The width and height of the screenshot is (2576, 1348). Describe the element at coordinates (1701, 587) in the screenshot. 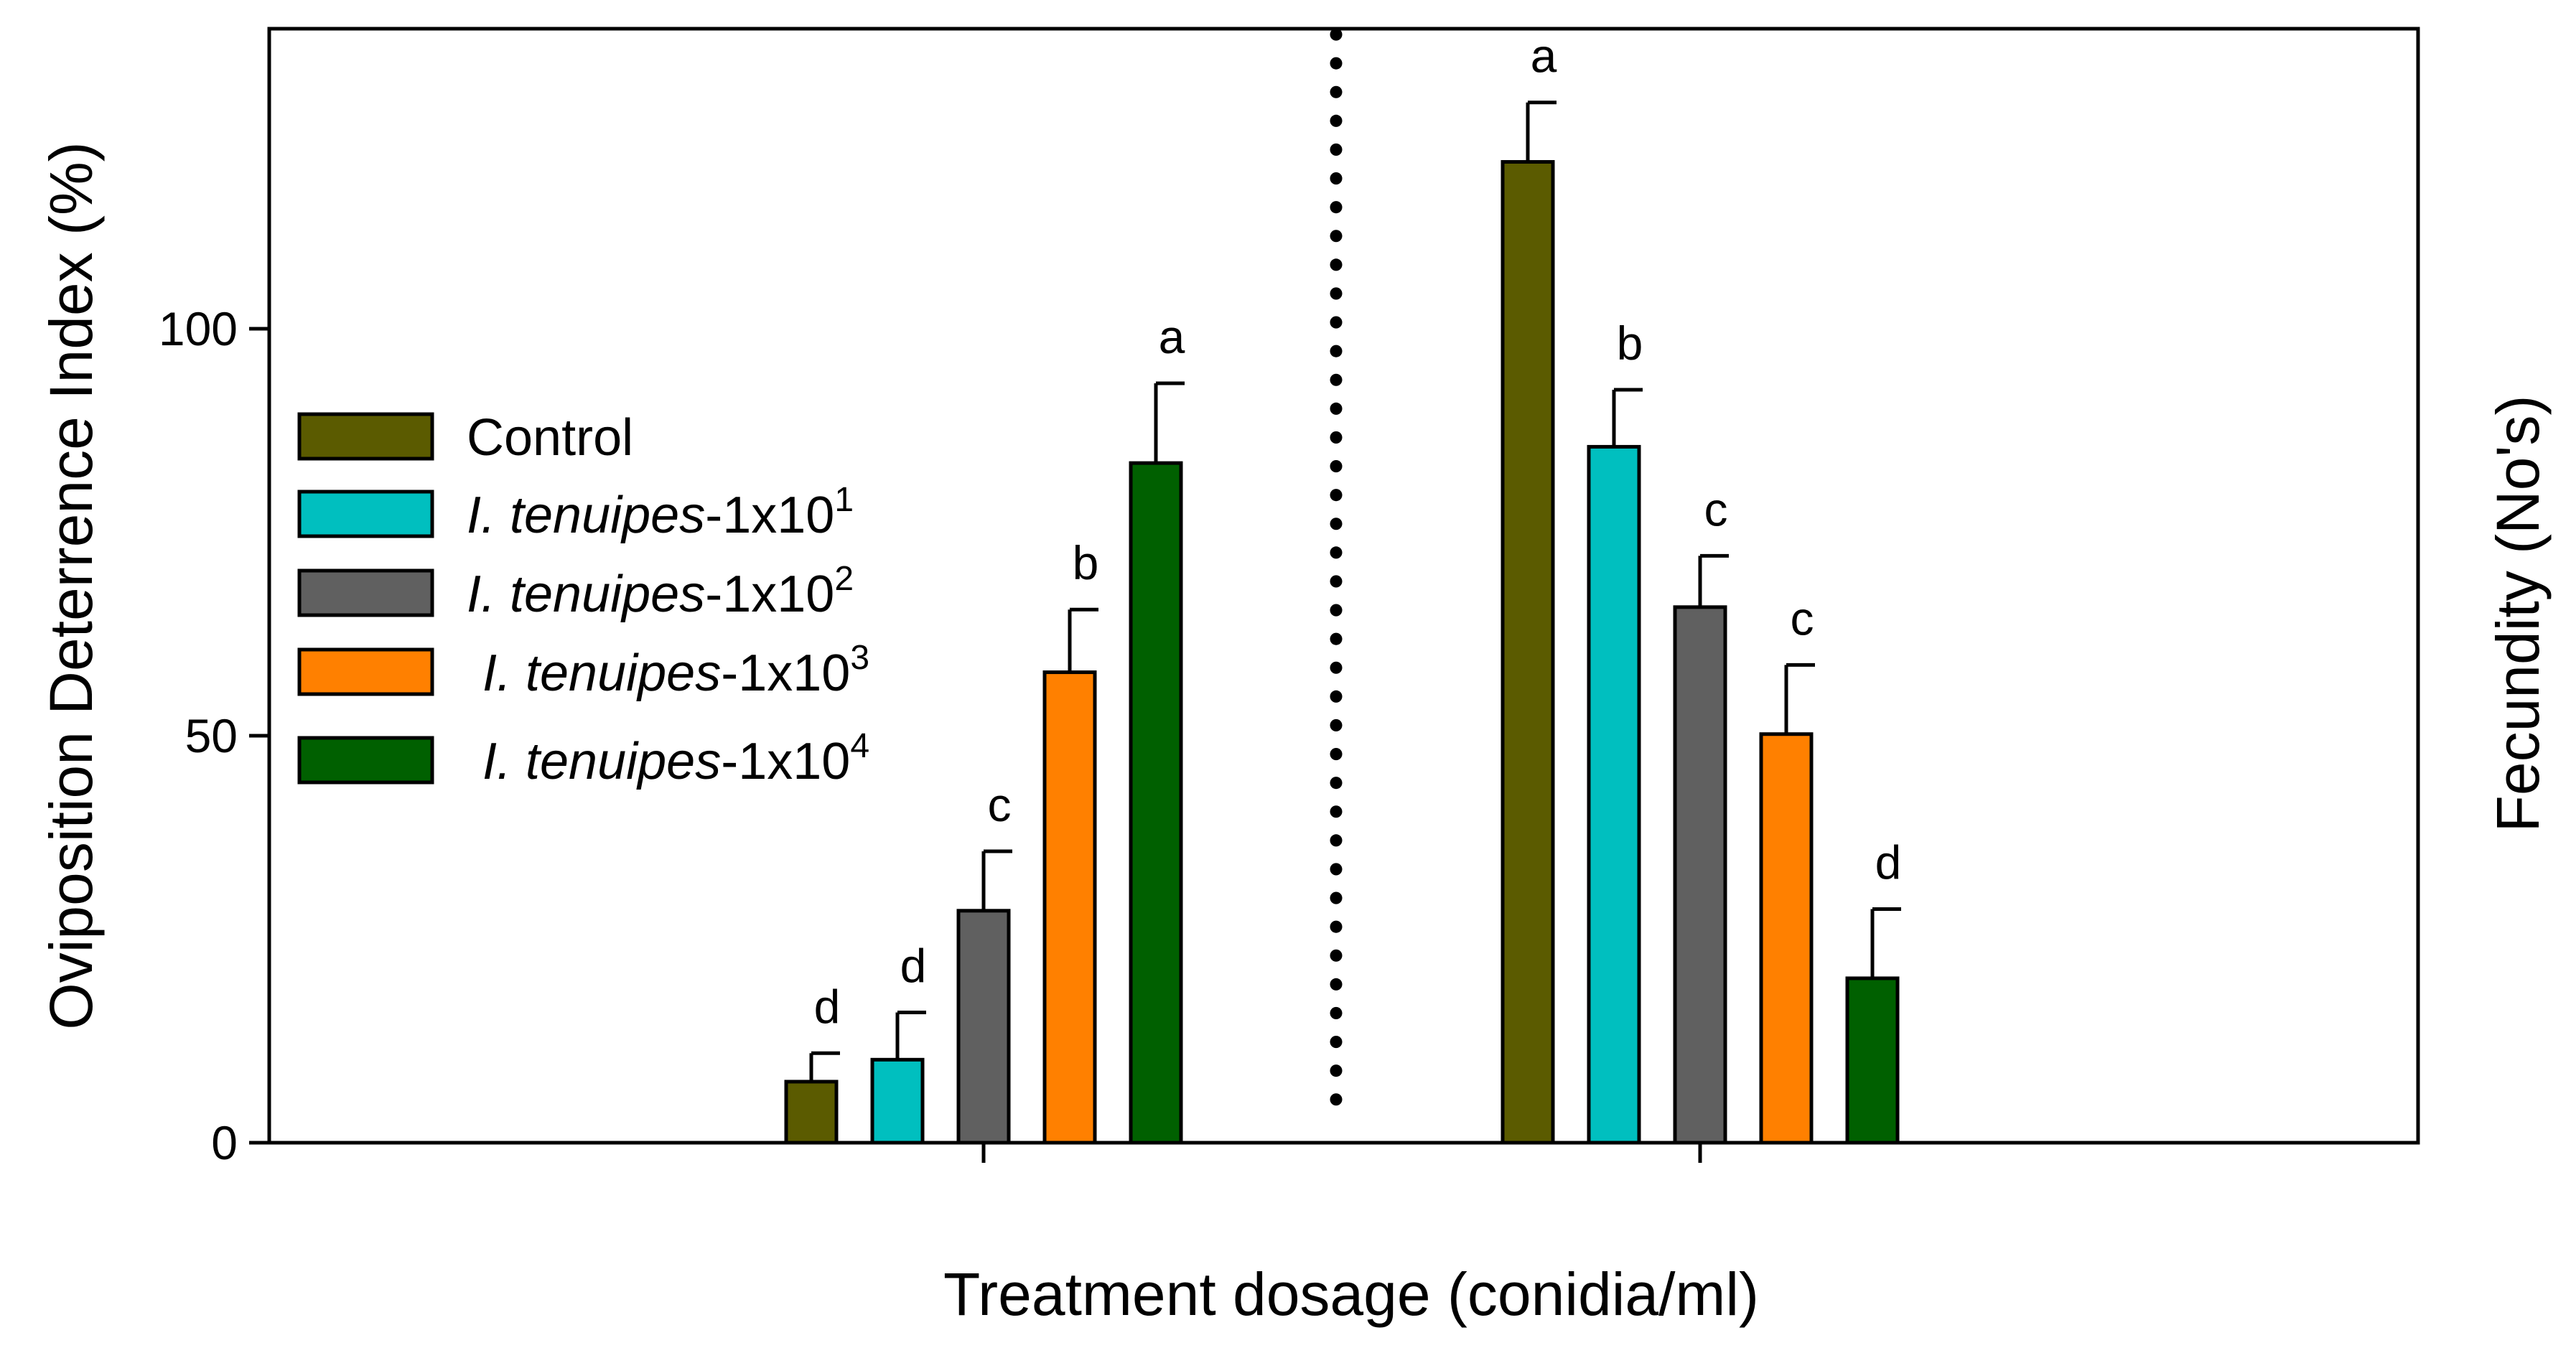

I see `bar-group-2: a b c c d` at that location.